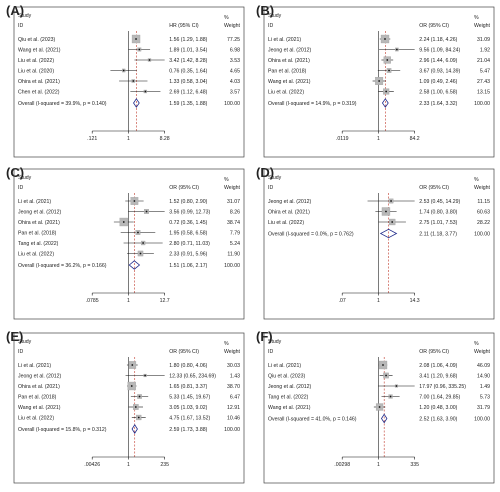 The width and height of the screenshot is (500, 492). What do you see at coordinates (312, 104) in the screenshot?
I see `overall-label: Overall (I-squared = 14.9%, p = 0.319)` at bounding box center [312, 104].